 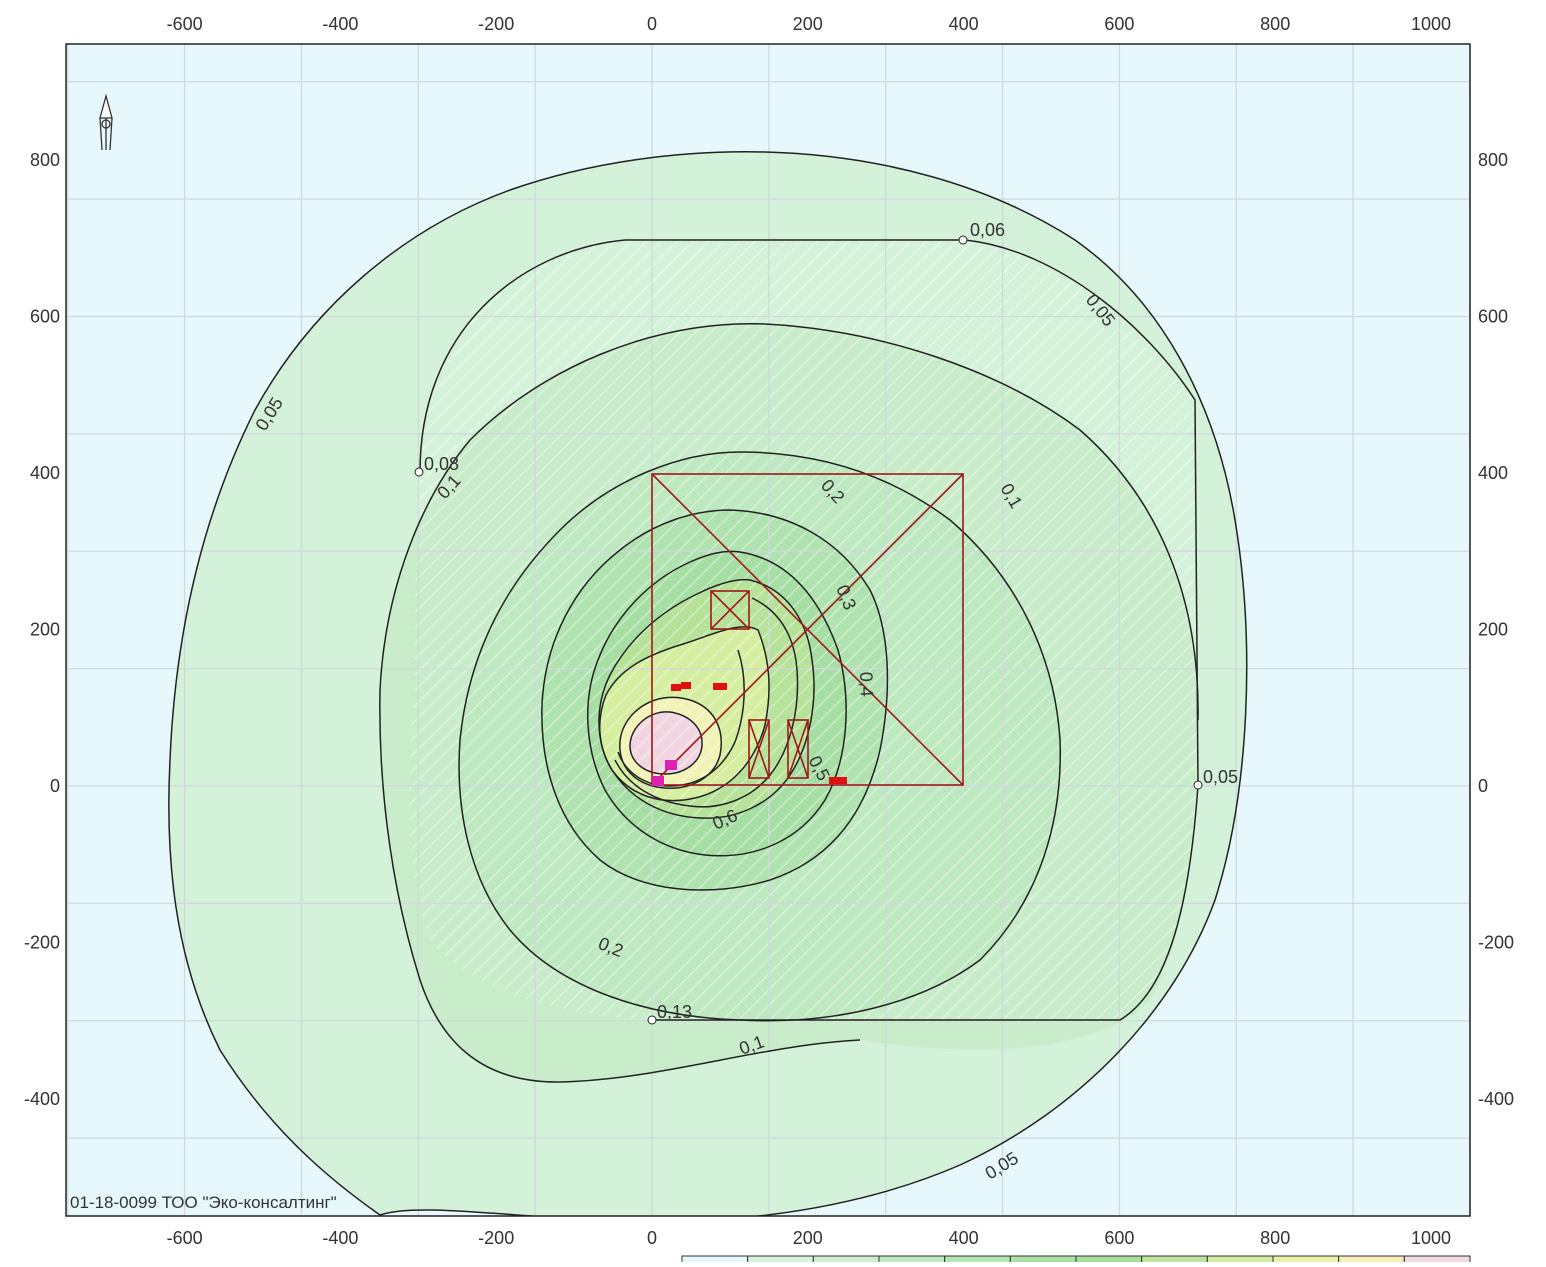 I want to click on contour-line-peak, so click(x=666, y=743).